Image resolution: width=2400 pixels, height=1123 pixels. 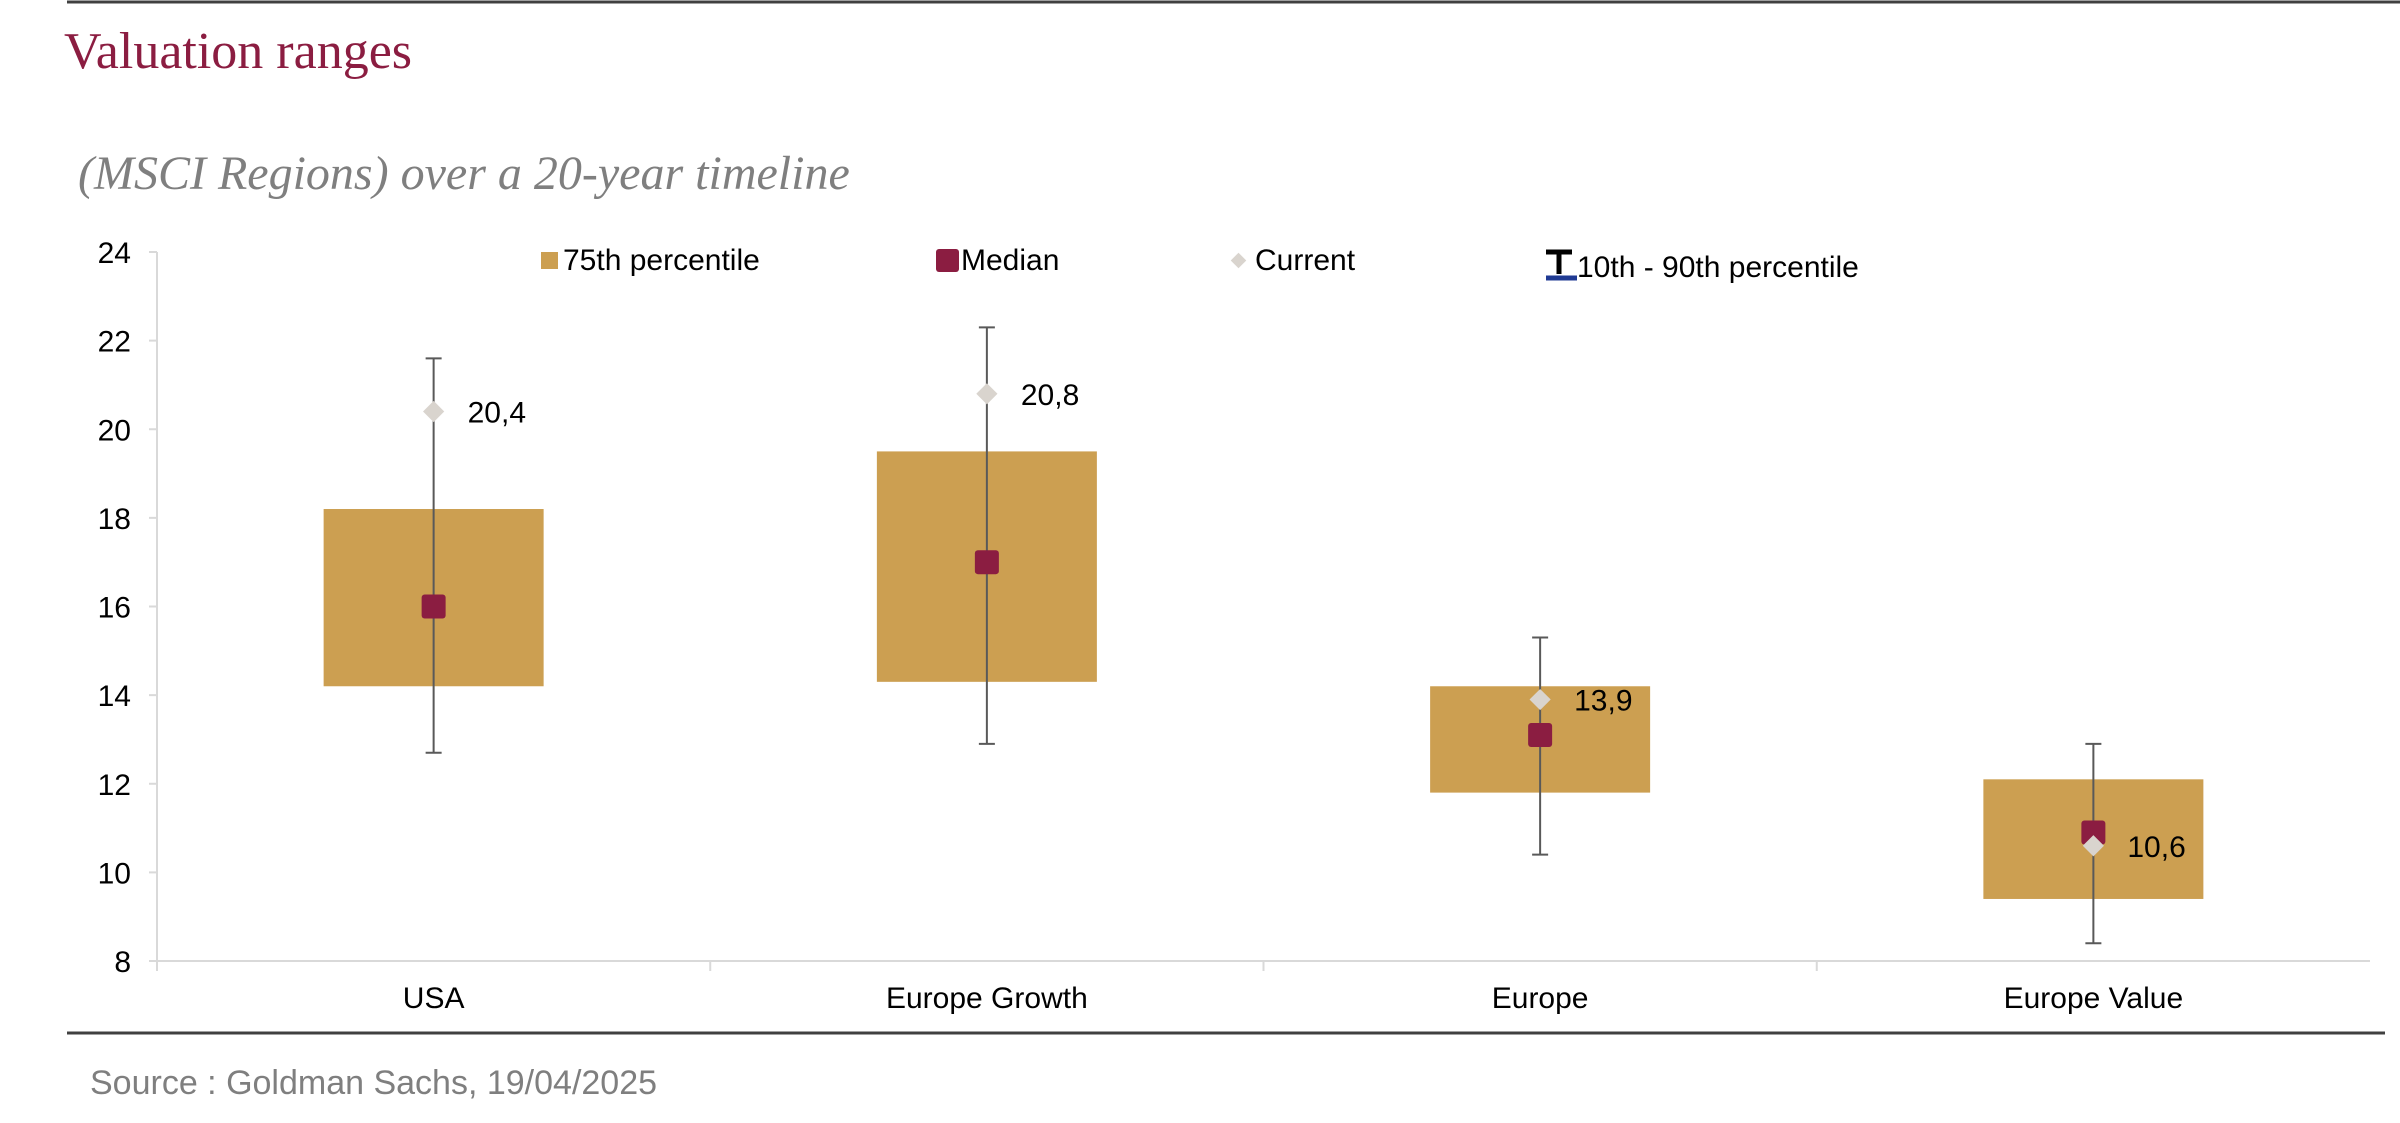 I want to click on current-value-label: 10,6, so click(x=2156, y=847).